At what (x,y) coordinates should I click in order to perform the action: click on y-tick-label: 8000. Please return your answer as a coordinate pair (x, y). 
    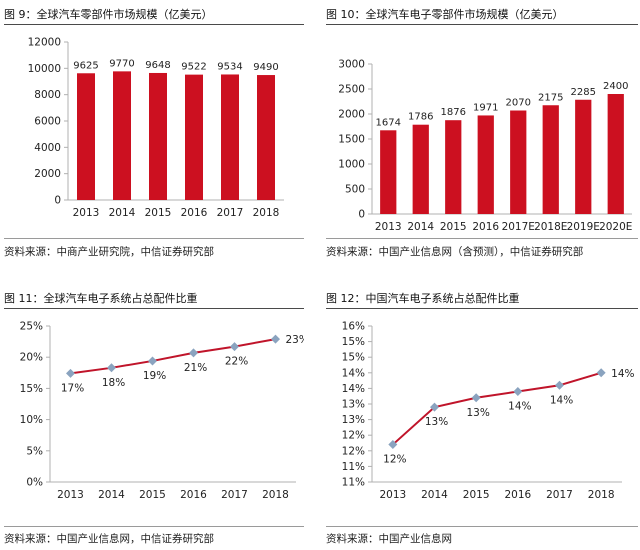
    Looking at the image, I should click on (47, 95).